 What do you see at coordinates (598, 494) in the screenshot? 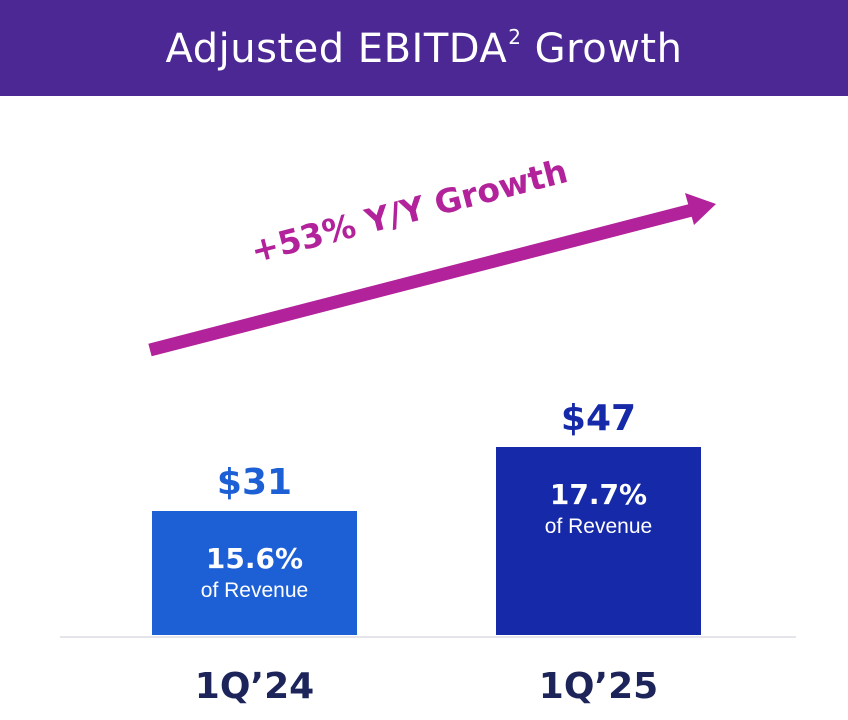
I see `bar-margin-percent: 17.7%` at bounding box center [598, 494].